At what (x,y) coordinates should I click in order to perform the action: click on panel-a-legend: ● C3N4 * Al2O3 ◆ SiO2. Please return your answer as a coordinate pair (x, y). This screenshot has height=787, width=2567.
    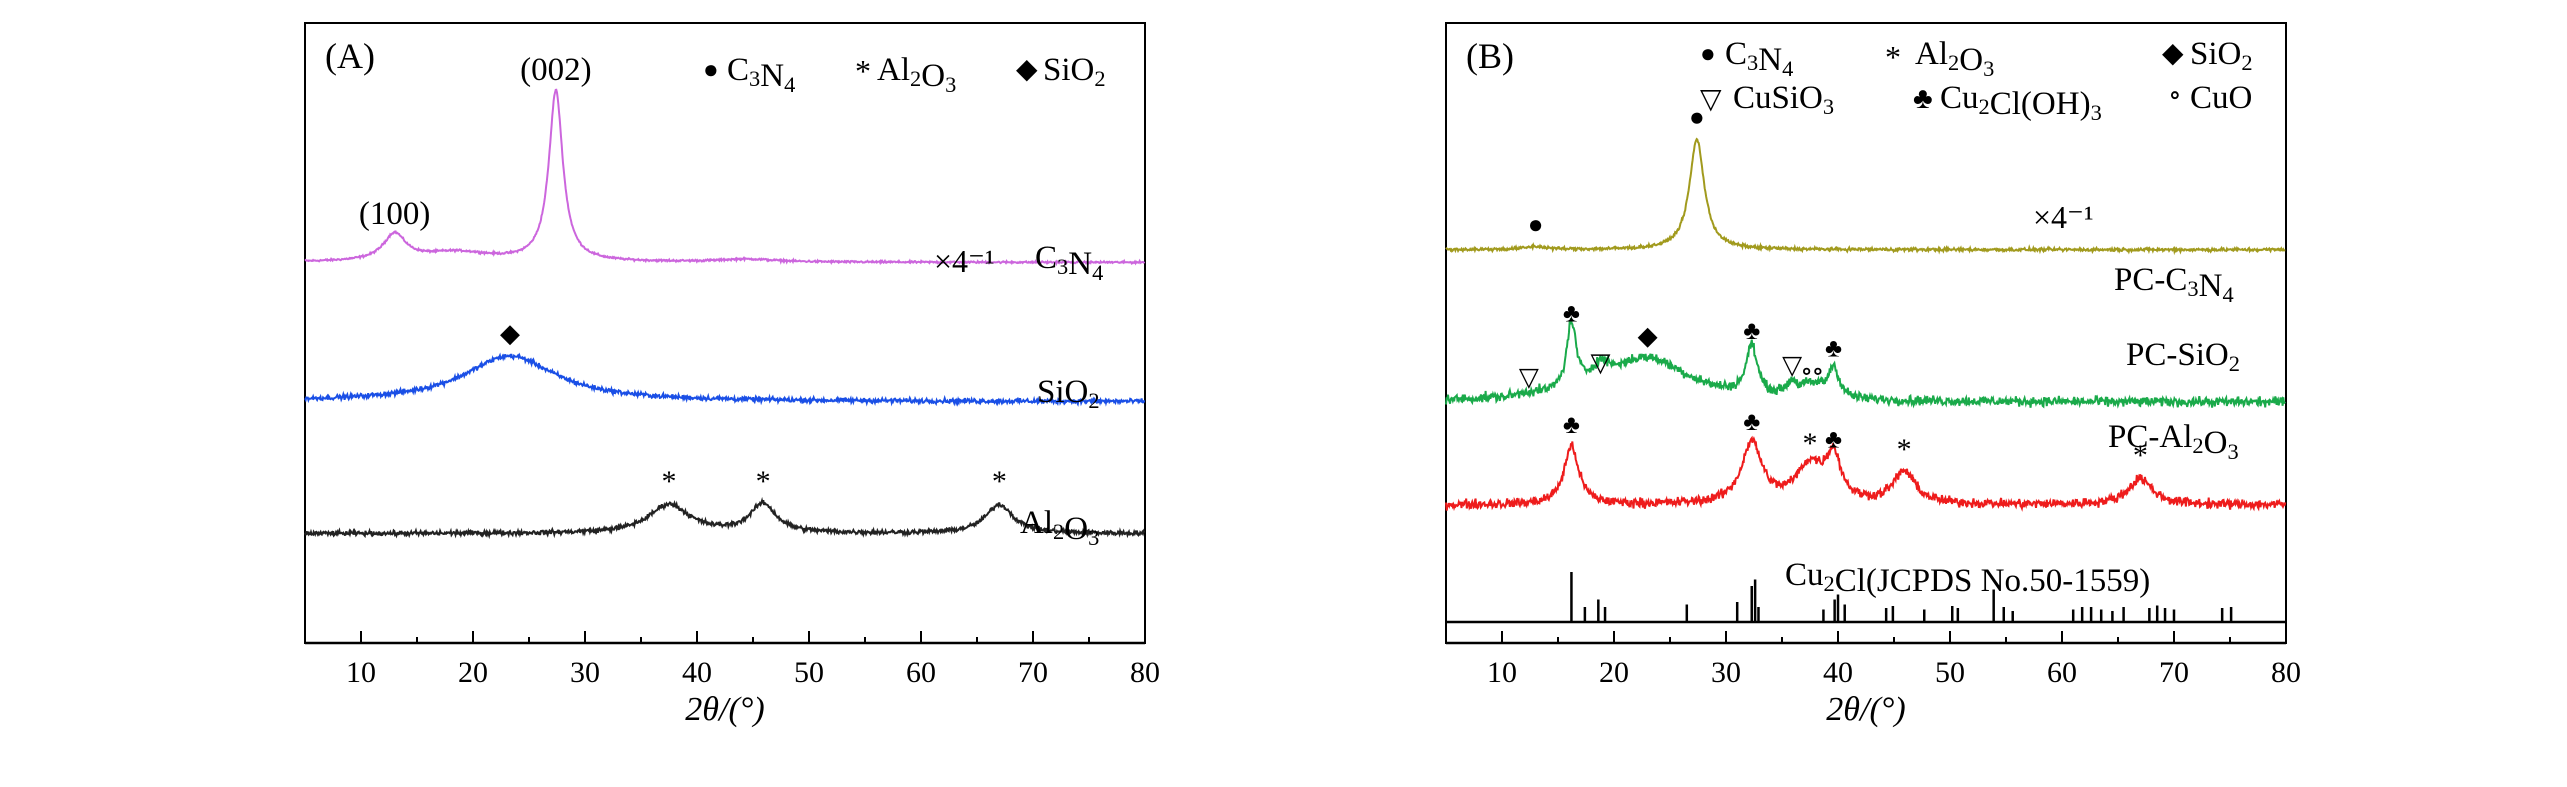
    Looking at the image, I should click on (904, 74).